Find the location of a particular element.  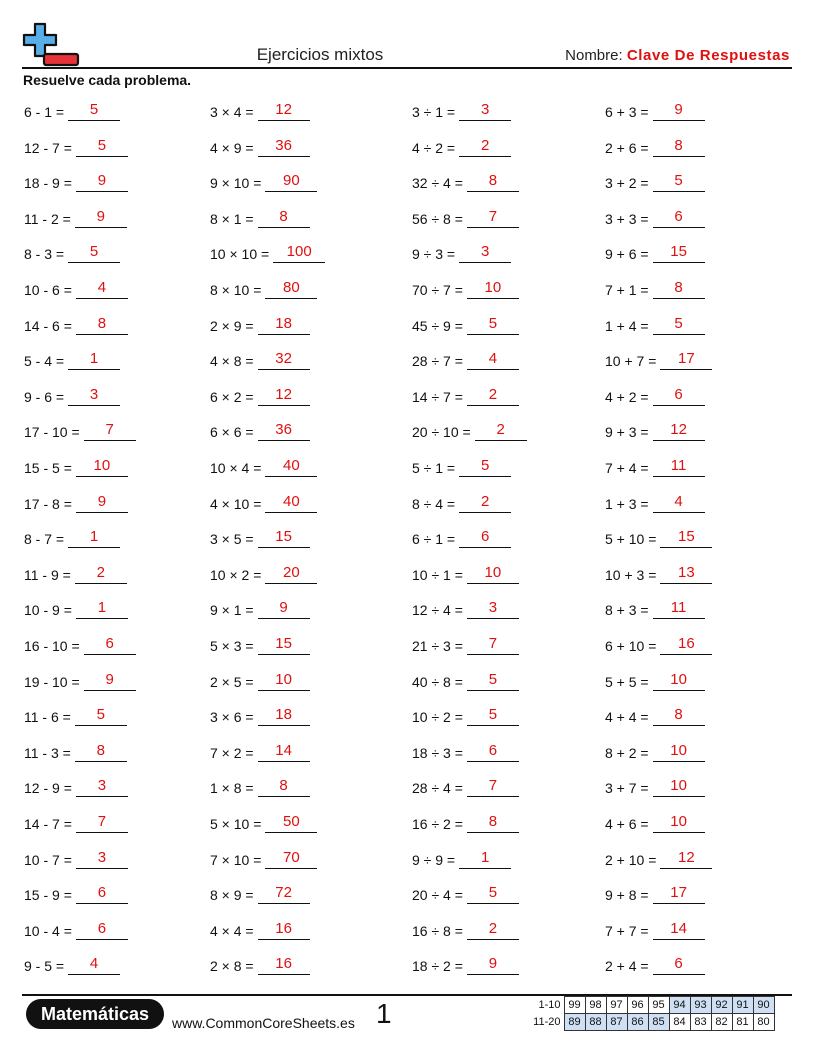

problem-question: 2 + 4 = is located at coordinates (627, 966).